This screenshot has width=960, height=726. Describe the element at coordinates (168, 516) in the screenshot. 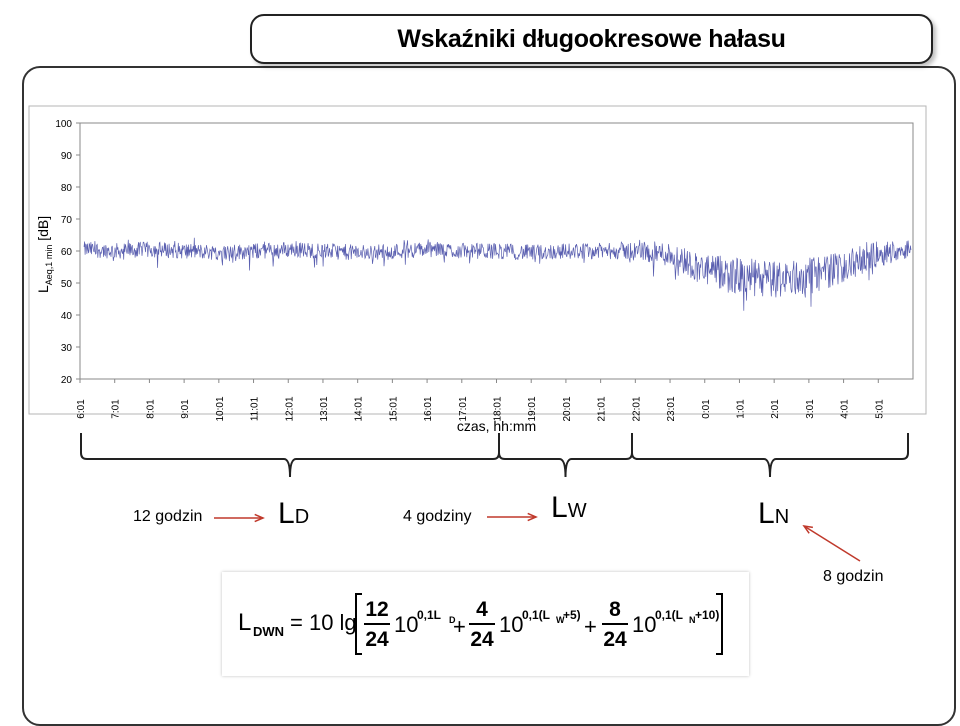

I see `label-12-hours: 12 godzin` at that location.